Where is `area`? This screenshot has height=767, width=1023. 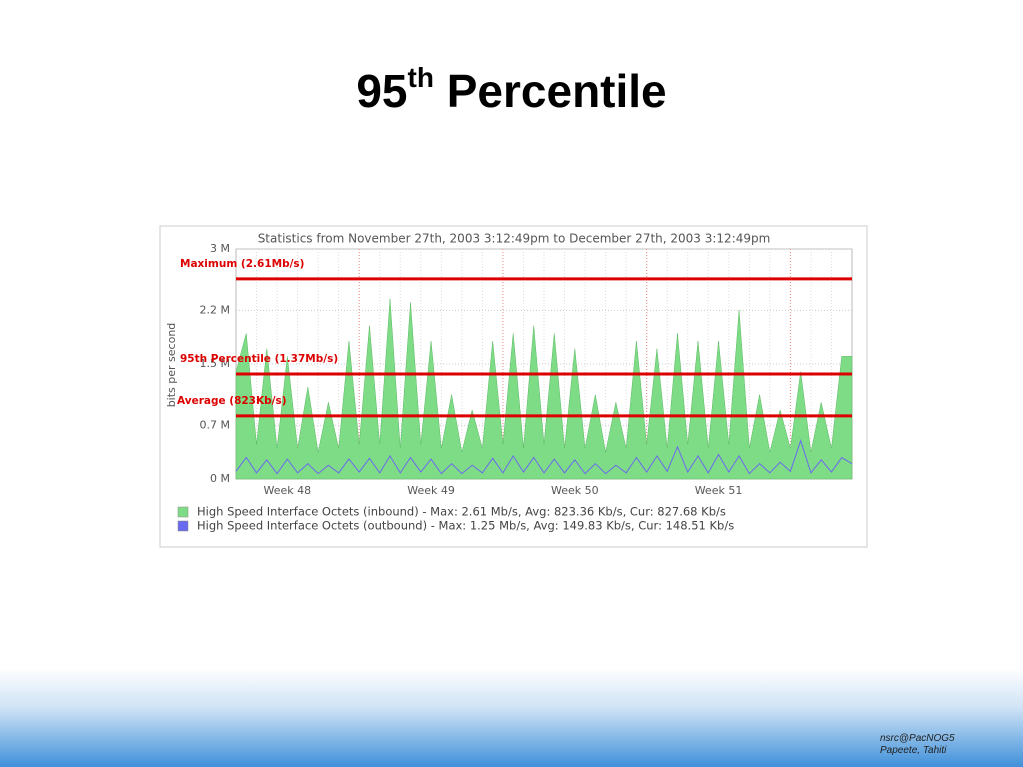
area is located at coordinates (544, 389).